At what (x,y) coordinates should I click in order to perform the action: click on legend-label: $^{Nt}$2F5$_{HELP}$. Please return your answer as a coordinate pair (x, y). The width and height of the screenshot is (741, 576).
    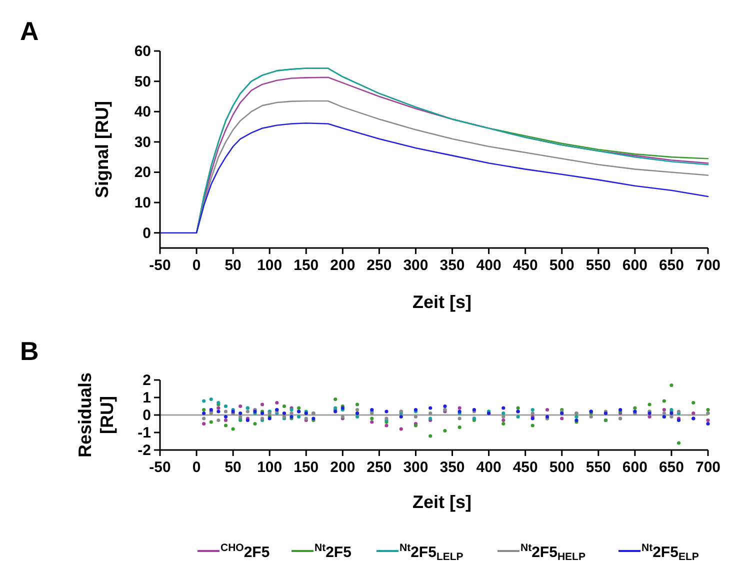
    Looking at the image, I should click on (553, 552).